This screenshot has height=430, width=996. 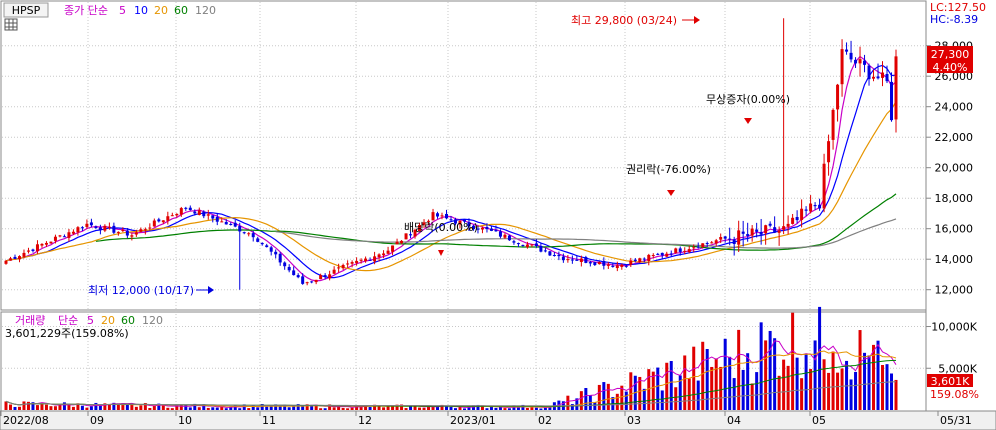 What do you see at coordinates (954, 198) in the screenshot?
I see `price-tick-label: 18,000` at bounding box center [954, 198].